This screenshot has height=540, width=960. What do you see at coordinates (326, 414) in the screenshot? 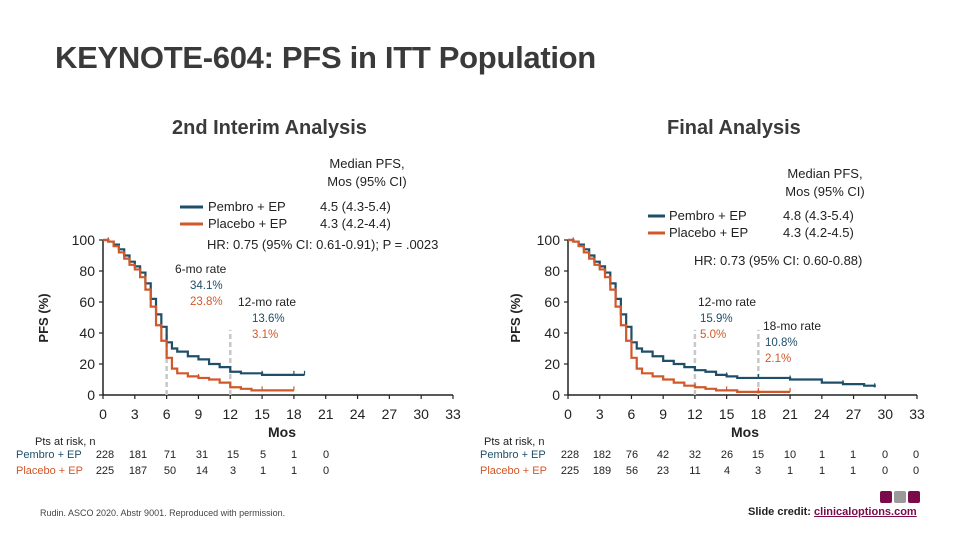
I see `chart0-x-tick-label: 21` at bounding box center [326, 414].